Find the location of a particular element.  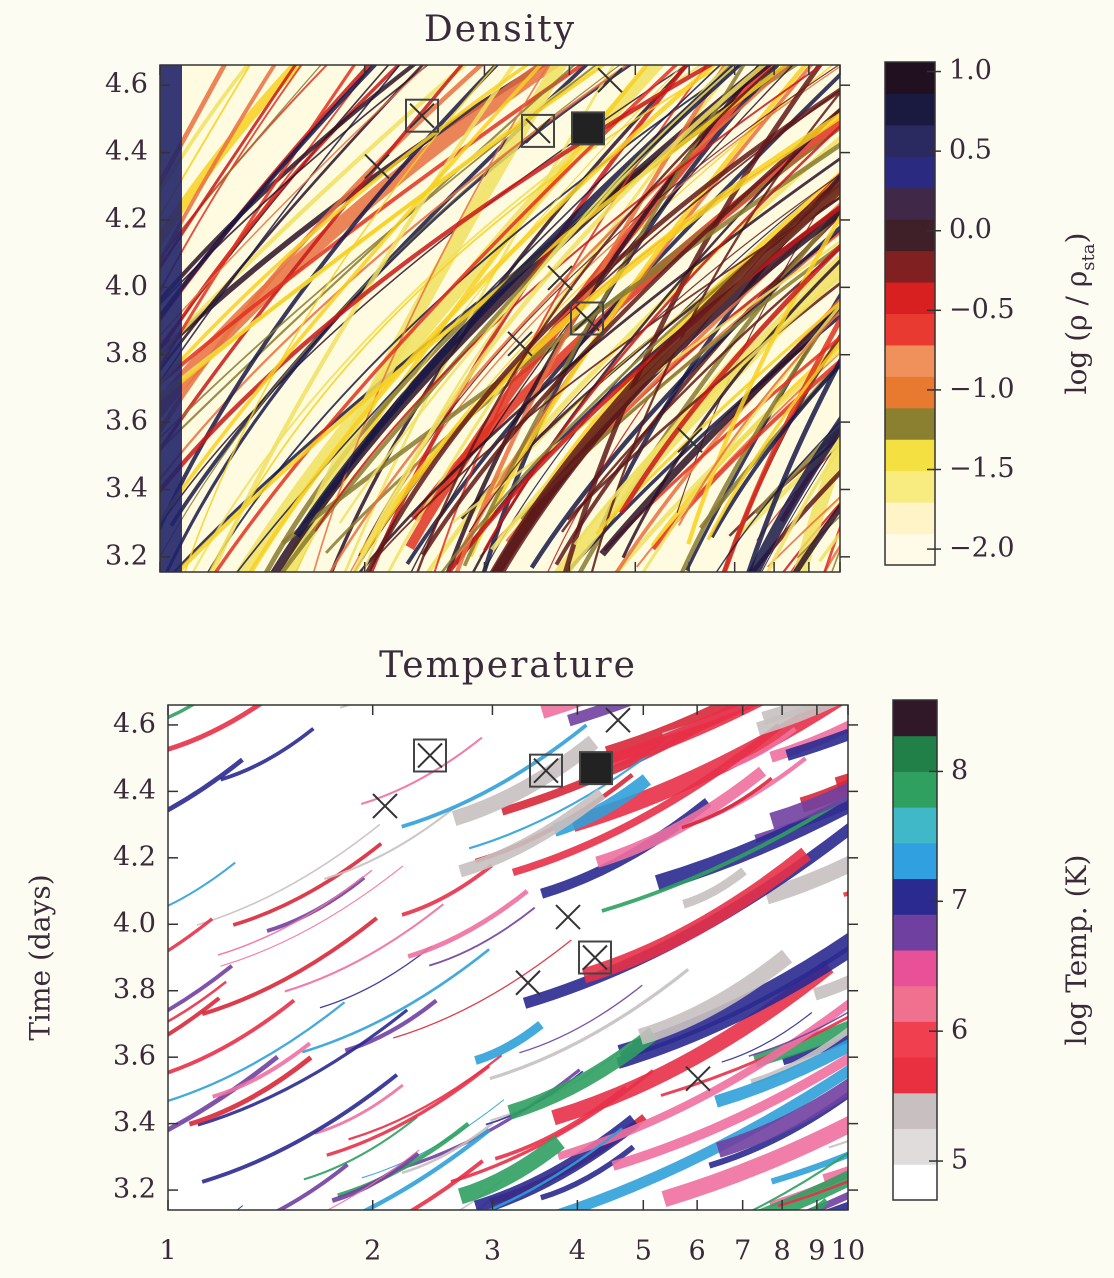

y-tick-label: 4.0 is located at coordinates (134, 923).